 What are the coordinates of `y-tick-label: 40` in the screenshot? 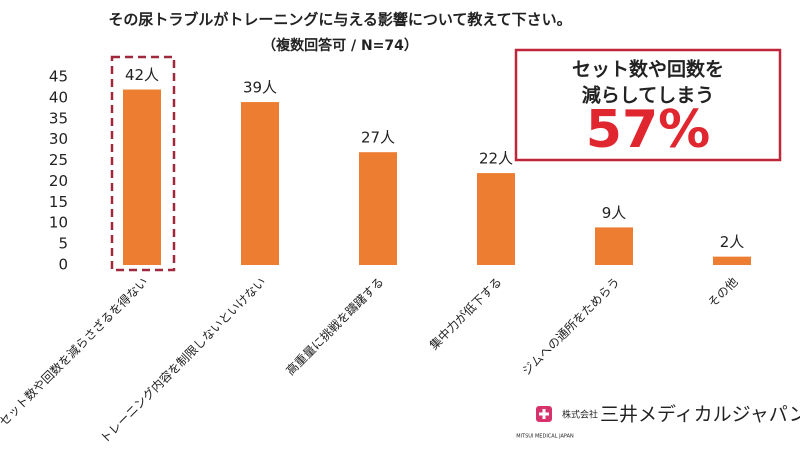 It's located at (58, 97).